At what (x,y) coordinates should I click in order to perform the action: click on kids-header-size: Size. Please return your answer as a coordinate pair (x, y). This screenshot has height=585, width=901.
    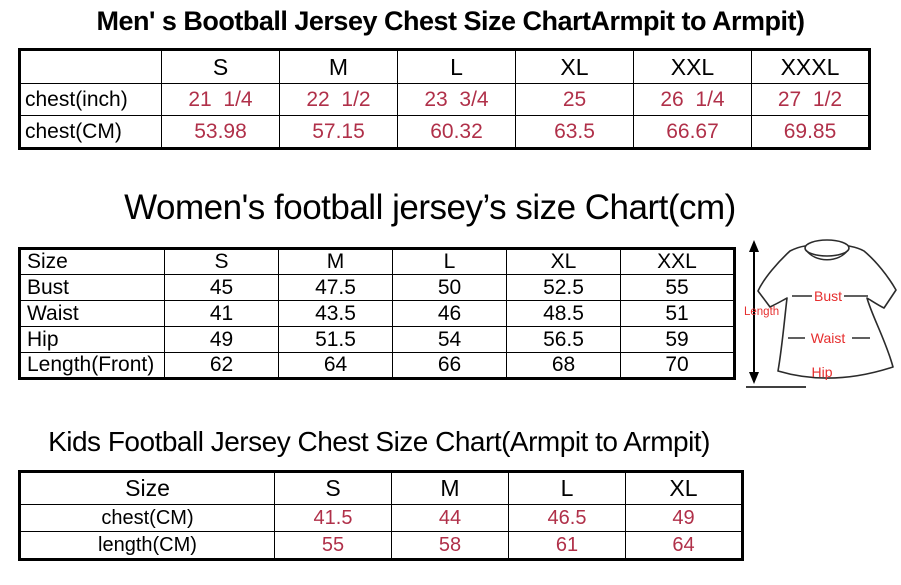
    Looking at the image, I should click on (147, 488).